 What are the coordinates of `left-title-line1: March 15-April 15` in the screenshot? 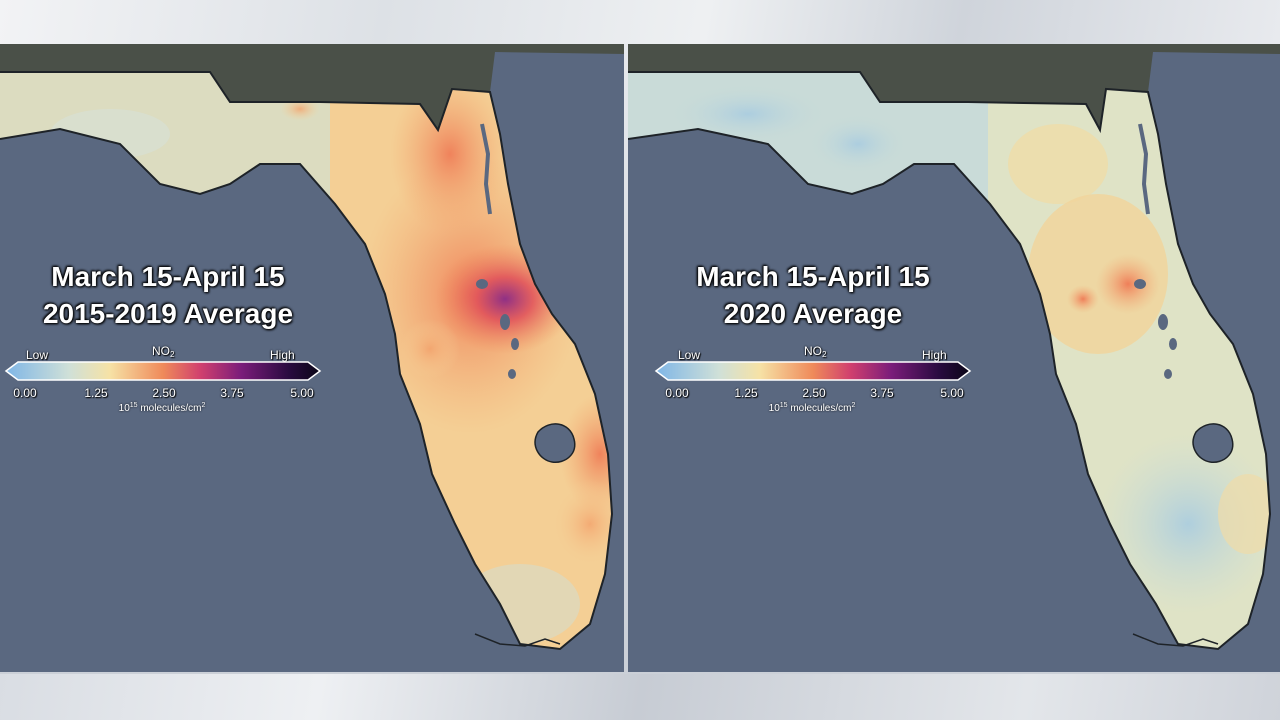 It's located at (168, 276).